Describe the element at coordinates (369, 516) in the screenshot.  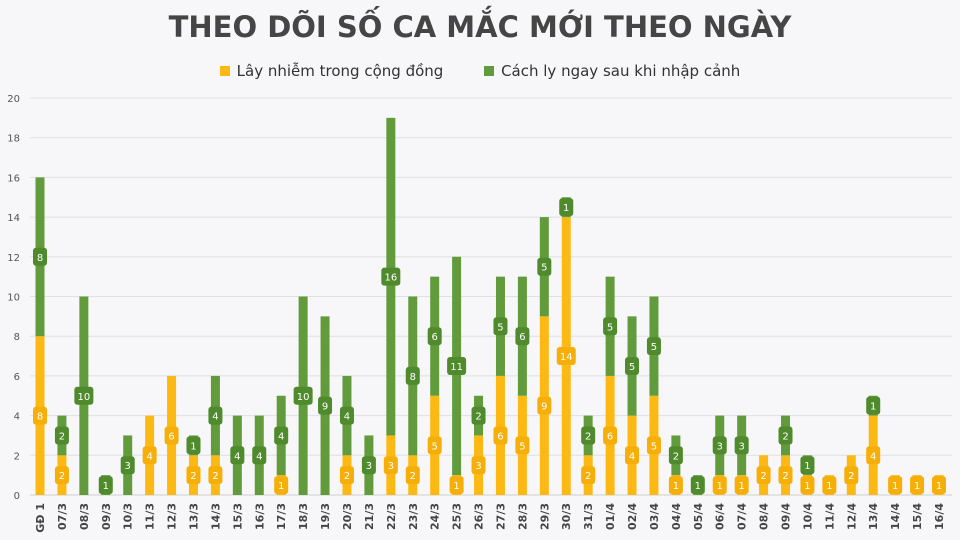
I see `x-tick-label: 21/3` at that location.